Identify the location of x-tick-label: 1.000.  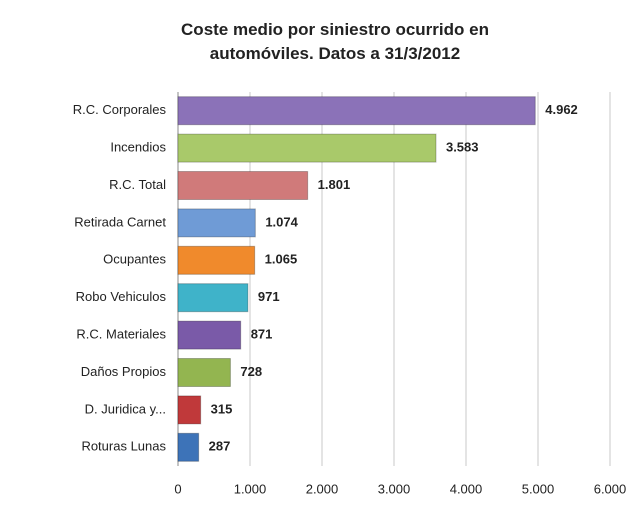
(250, 488).